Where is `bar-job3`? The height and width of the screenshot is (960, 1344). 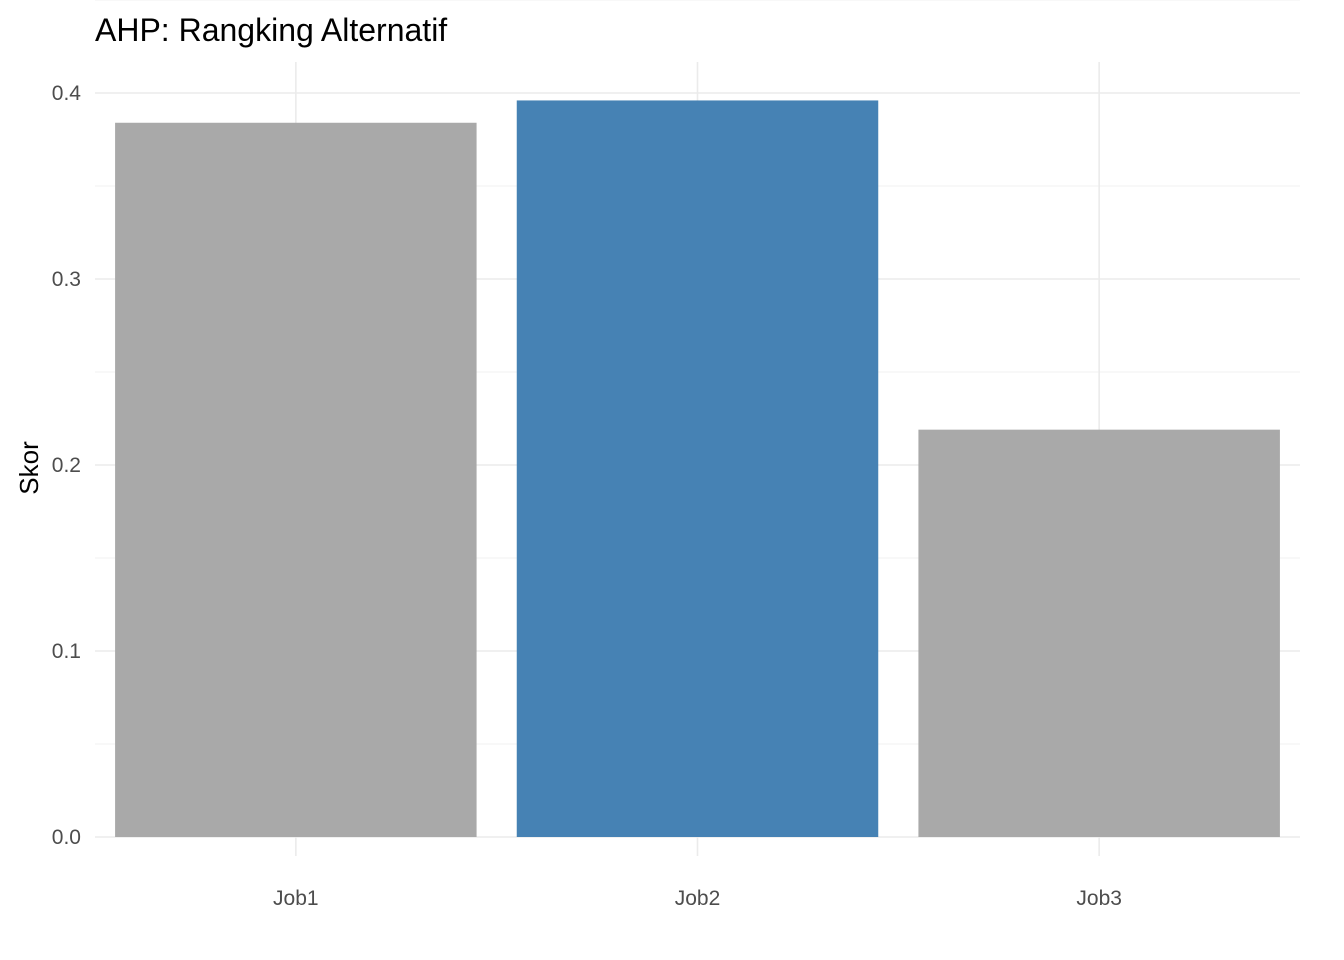
bar-job3 is located at coordinates (1099, 633).